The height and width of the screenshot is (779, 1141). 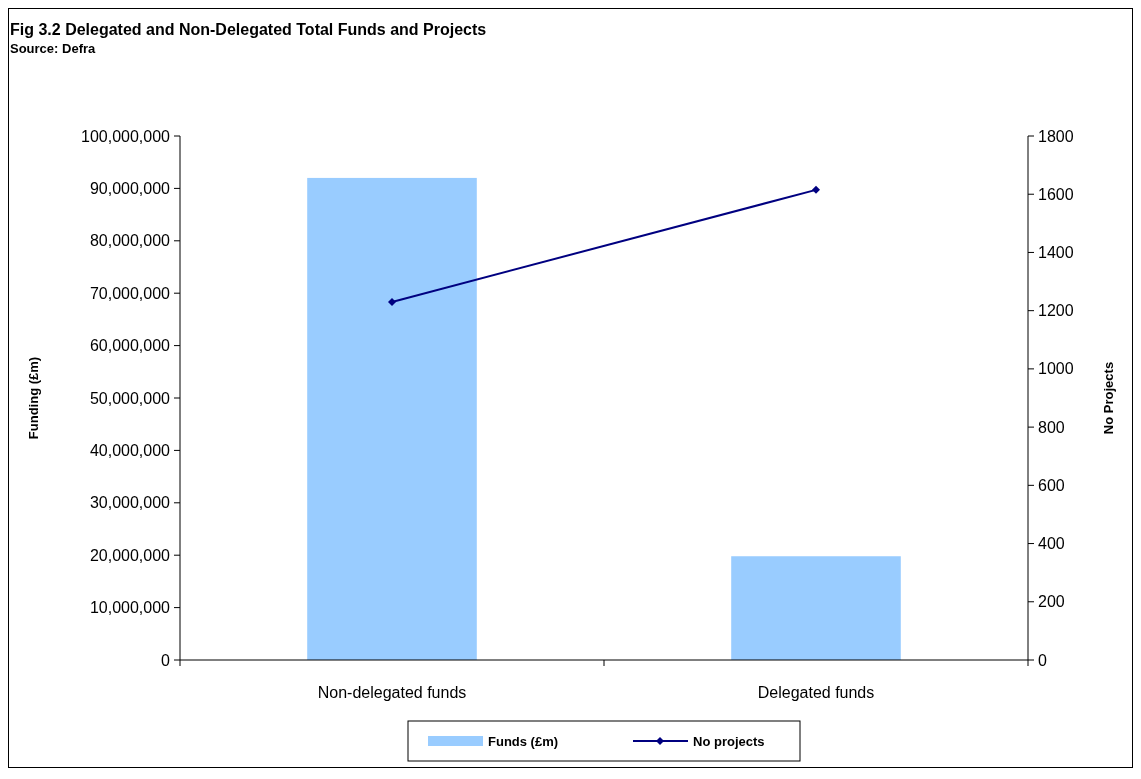 What do you see at coordinates (1051, 485) in the screenshot?
I see `y2-tick-label: 600` at bounding box center [1051, 485].